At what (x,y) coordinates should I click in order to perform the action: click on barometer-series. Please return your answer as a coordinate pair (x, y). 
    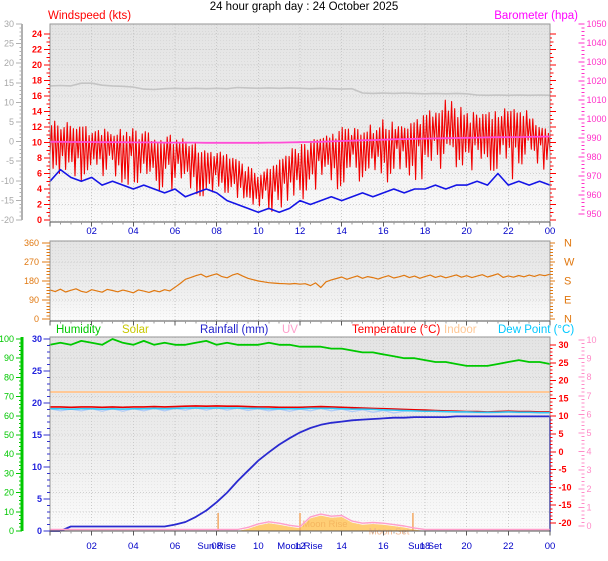
    Looking at the image, I should click on (300, 139).